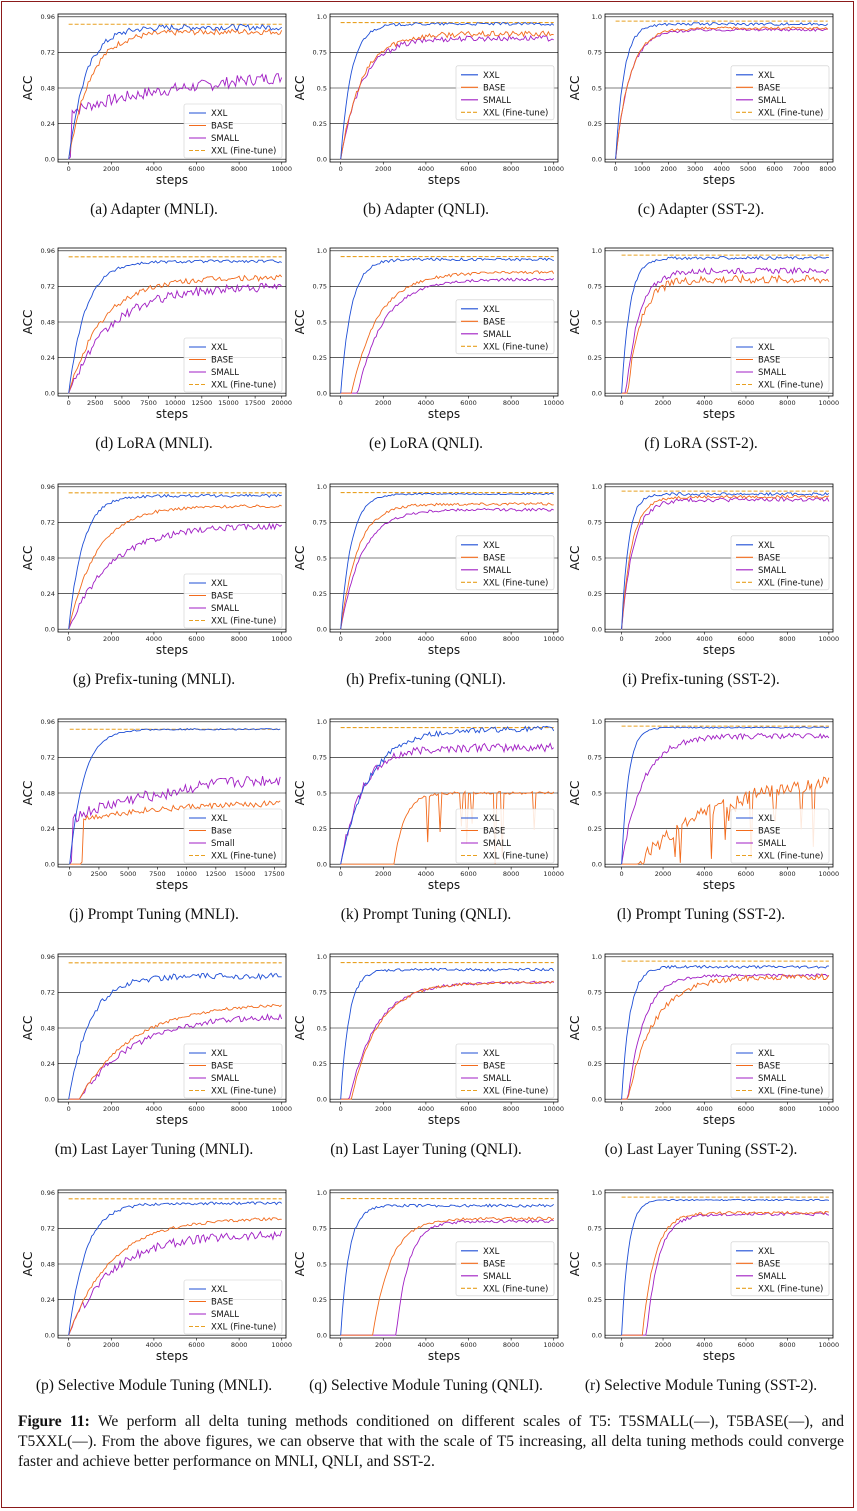  Describe the element at coordinates (228, 403) in the screenshot. I see `x-tick-label: 15000` at that location.